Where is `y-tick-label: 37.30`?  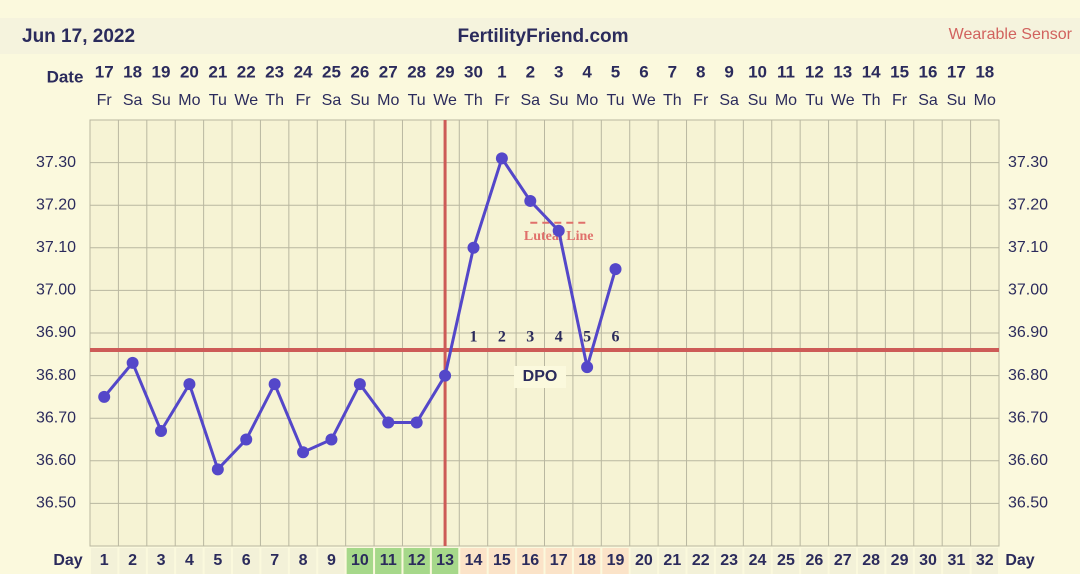
y-tick-label: 37.30 is located at coordinates (56, 162).